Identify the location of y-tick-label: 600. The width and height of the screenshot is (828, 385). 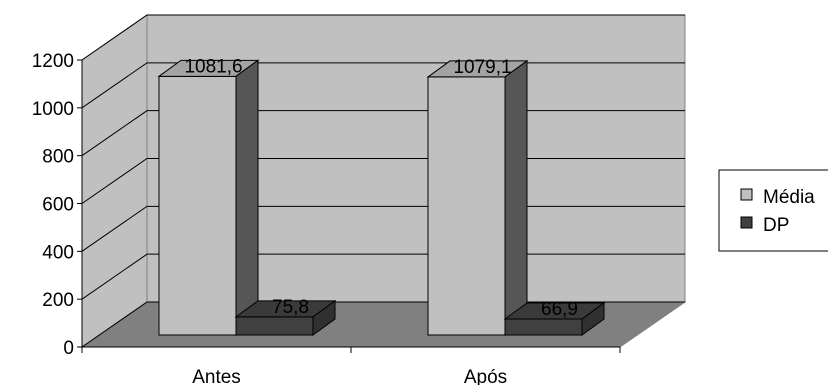
(58, 205).